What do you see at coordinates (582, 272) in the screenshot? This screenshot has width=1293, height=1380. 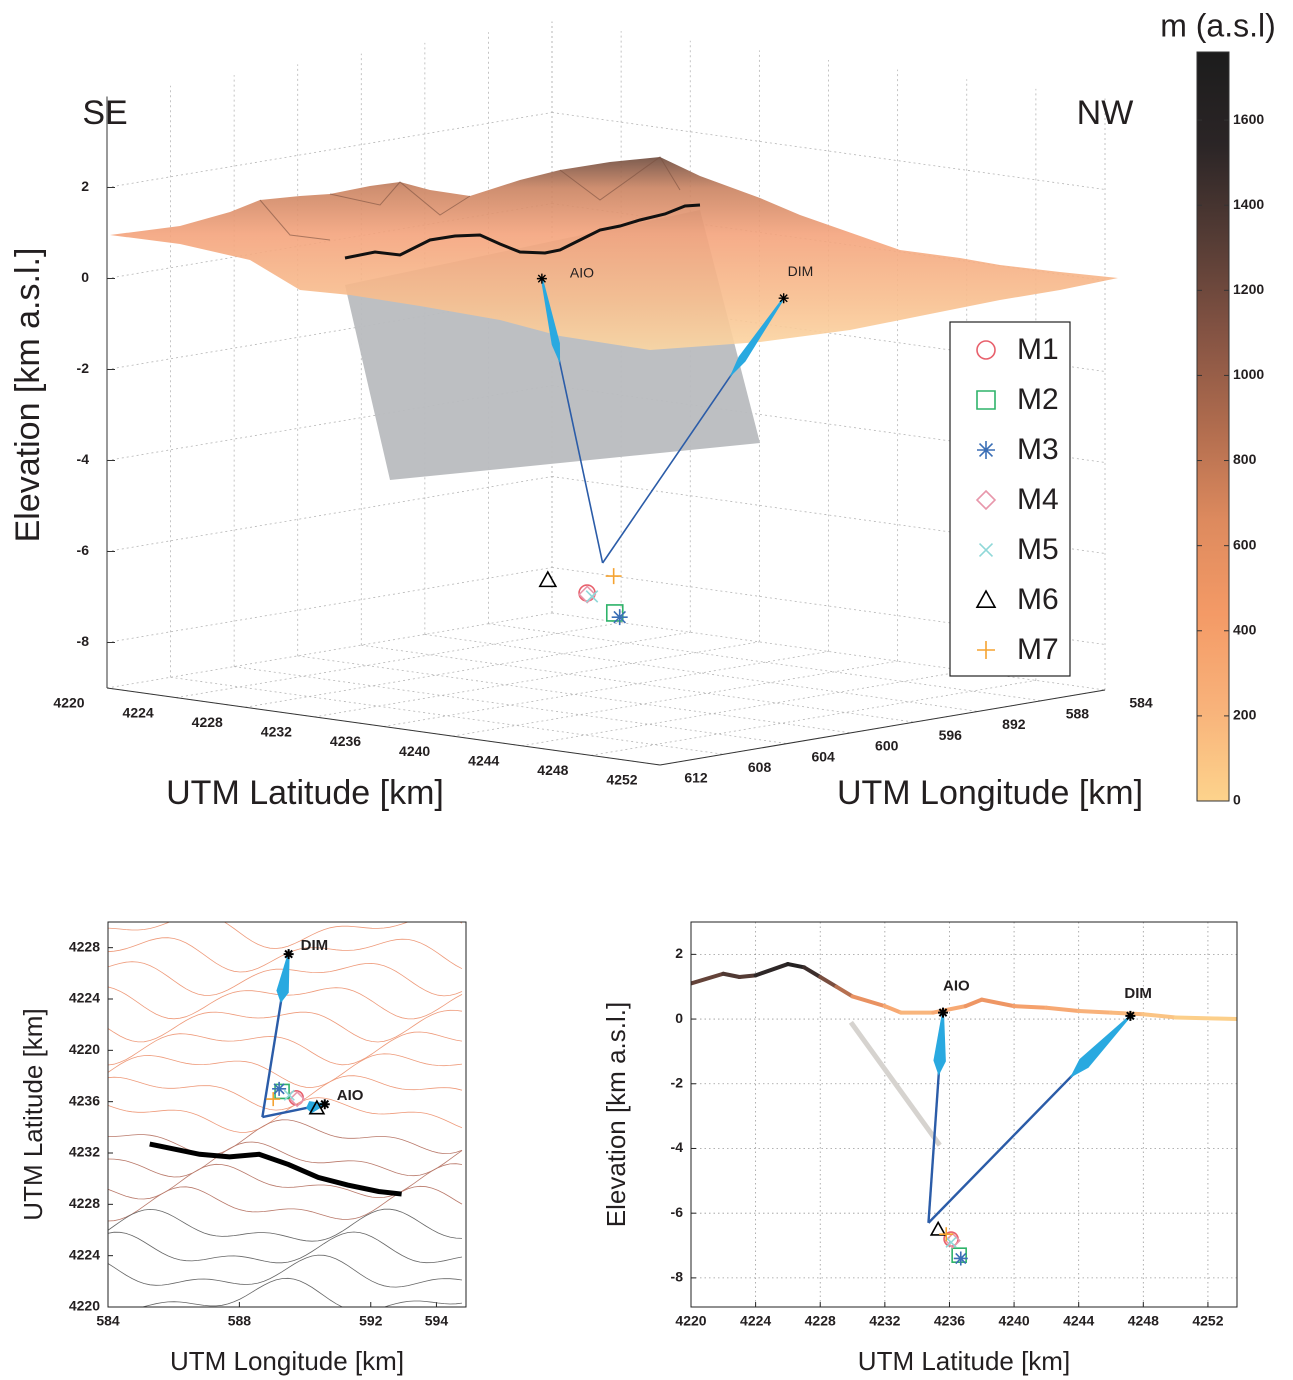 I see `station-label: AIO` at bounding box center [582, 272].